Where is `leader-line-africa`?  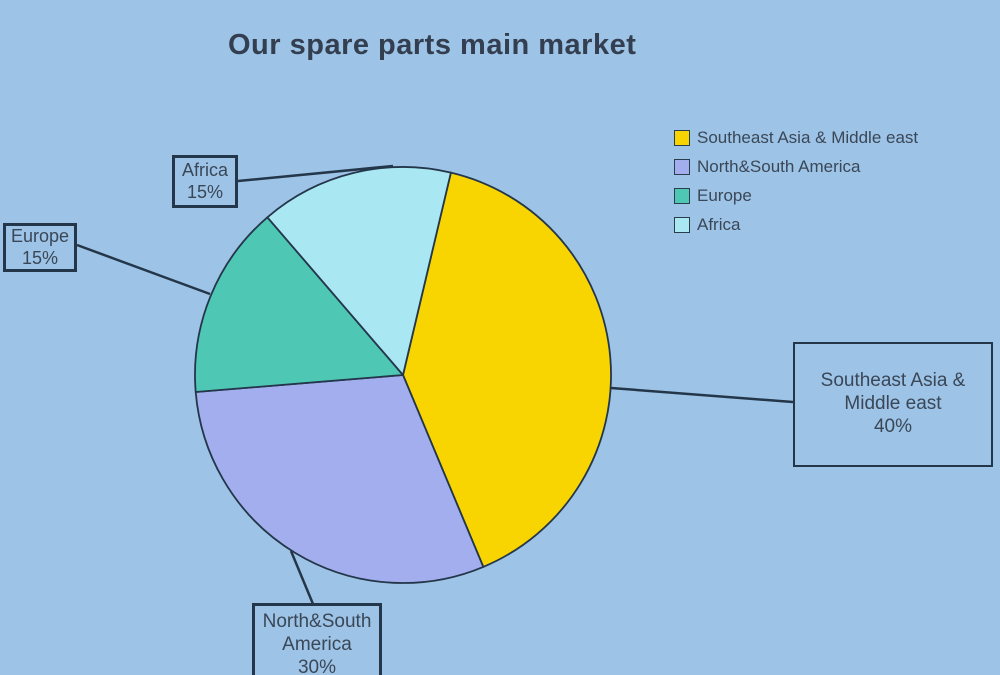
leader-line-africa is located at coordinates (315, 173).